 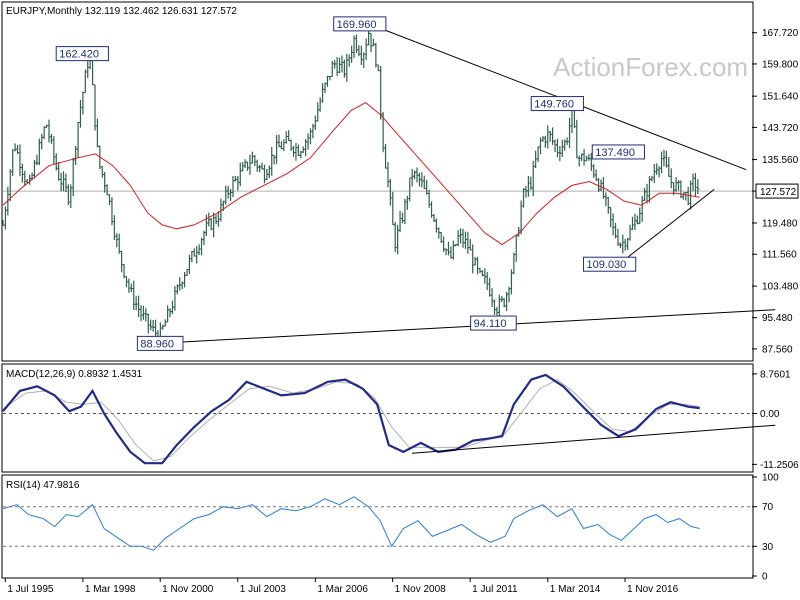 I want to click on rsi-y-tick-label: 30, so click(x=768, y=547).